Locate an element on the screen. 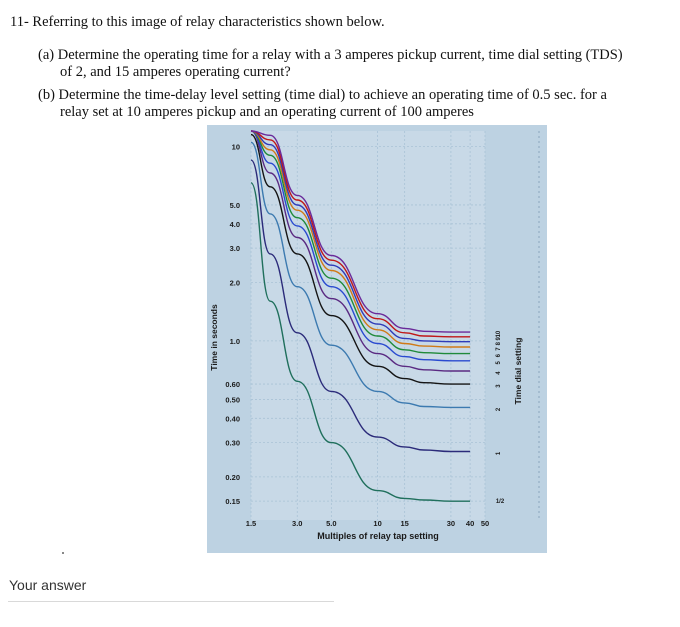 This screenshot has width=680, height=627. y-tick-label: 0.60 is located at coordinates (232, 384).